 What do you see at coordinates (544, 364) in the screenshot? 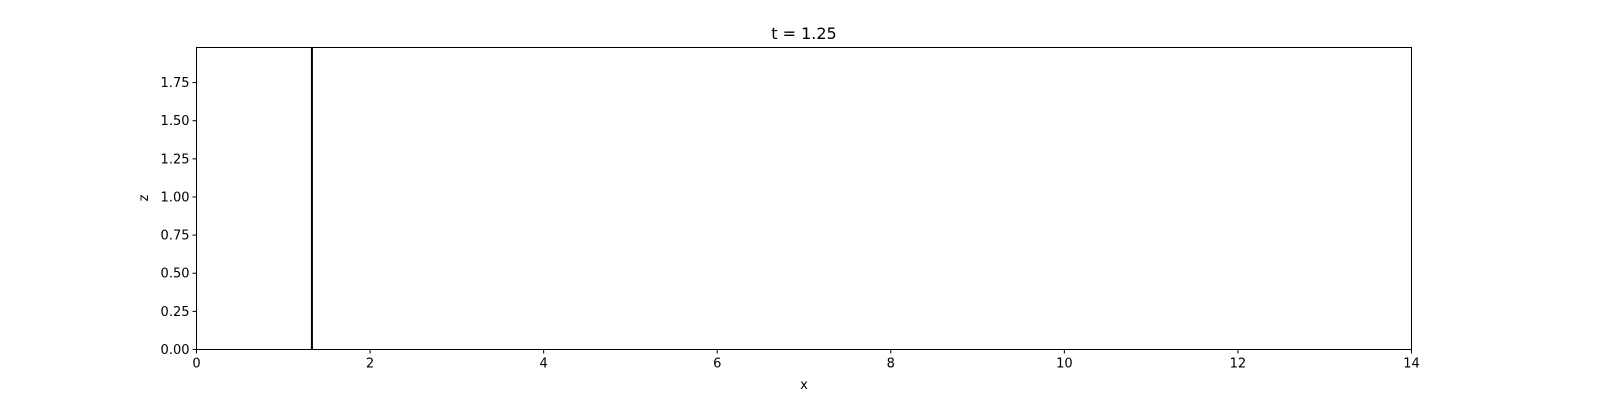
I see `x-tick-label: 4` at bounding box center [544, 364].